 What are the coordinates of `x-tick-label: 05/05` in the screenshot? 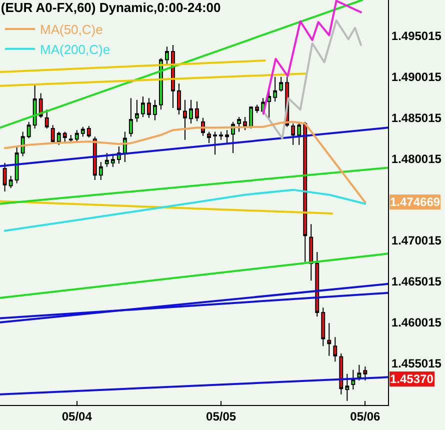 It's located at (221, 416).